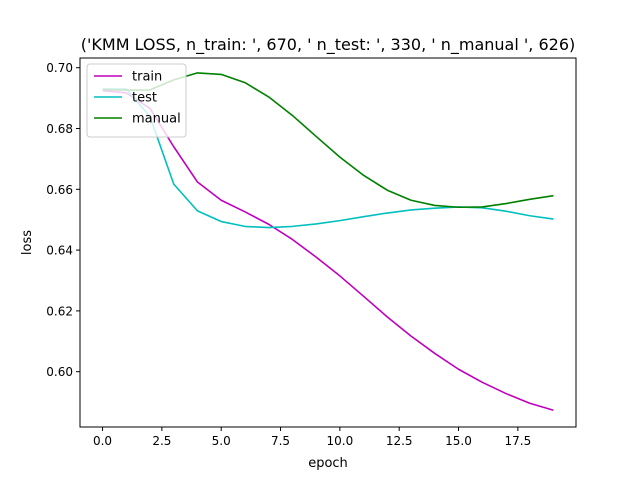  What do you see at coordinates (102, 441) in the screenshot?
I see `x-tick-label: 0.0` at bounding box center [102, 441].